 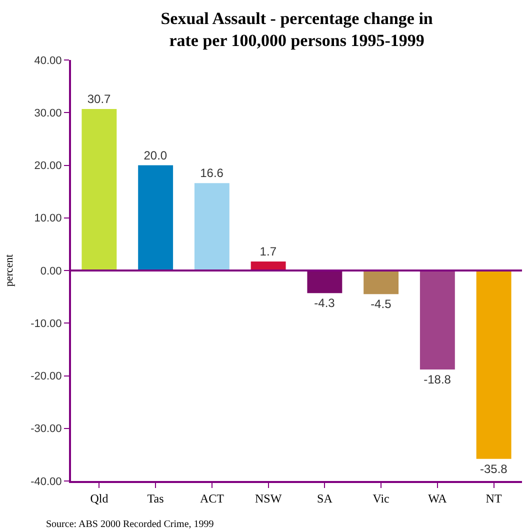 What do you see at coordinates (155, 498) in the screenshot?
I see `x-tick-label: Tas` at bounding box center [155, 498].